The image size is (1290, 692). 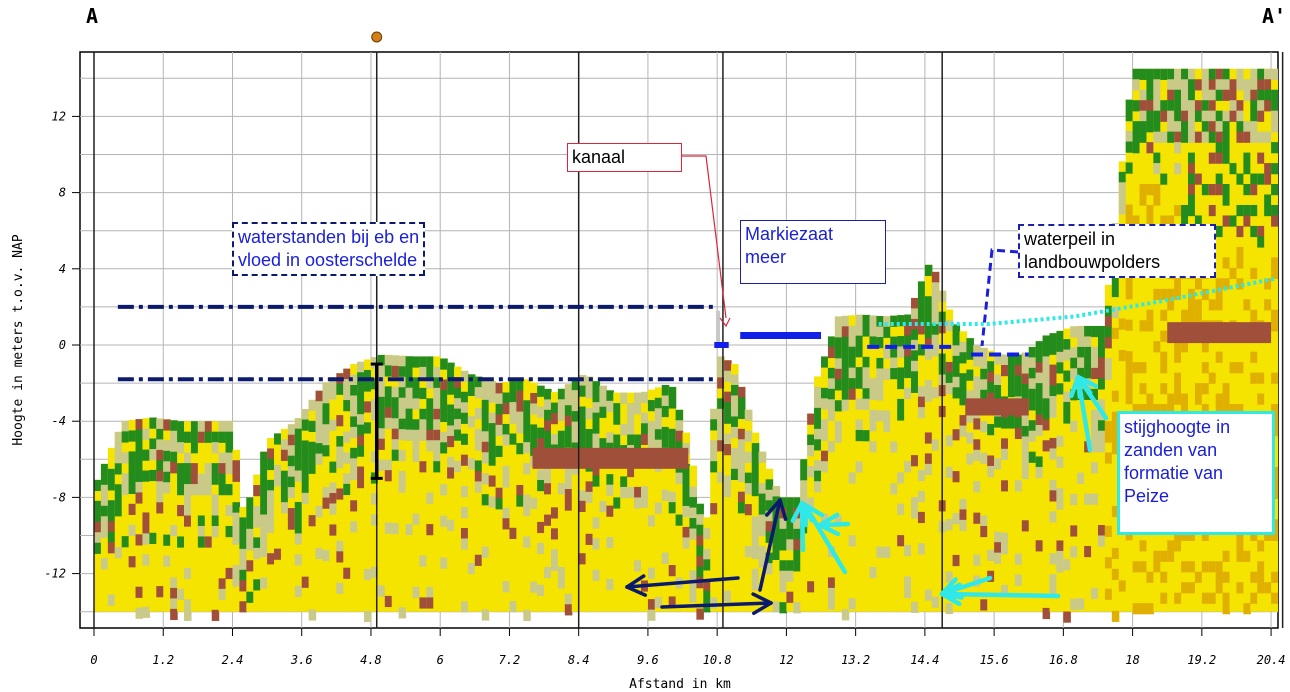 I want to click on annotation-waterpeil: waterpeil in landbouwpolders, so click(x=1117, y=251).